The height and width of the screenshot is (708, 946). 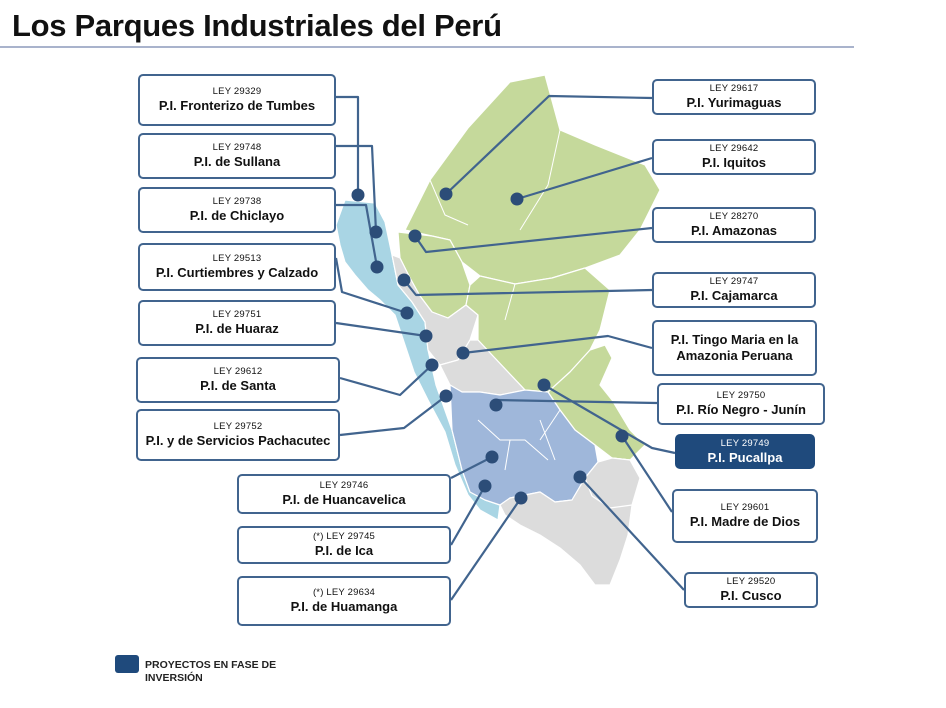 I want to click on park-box-tumbes: LEY 29329 P.I. Fronterizo de Tumbes, so click(x=237, y=100).